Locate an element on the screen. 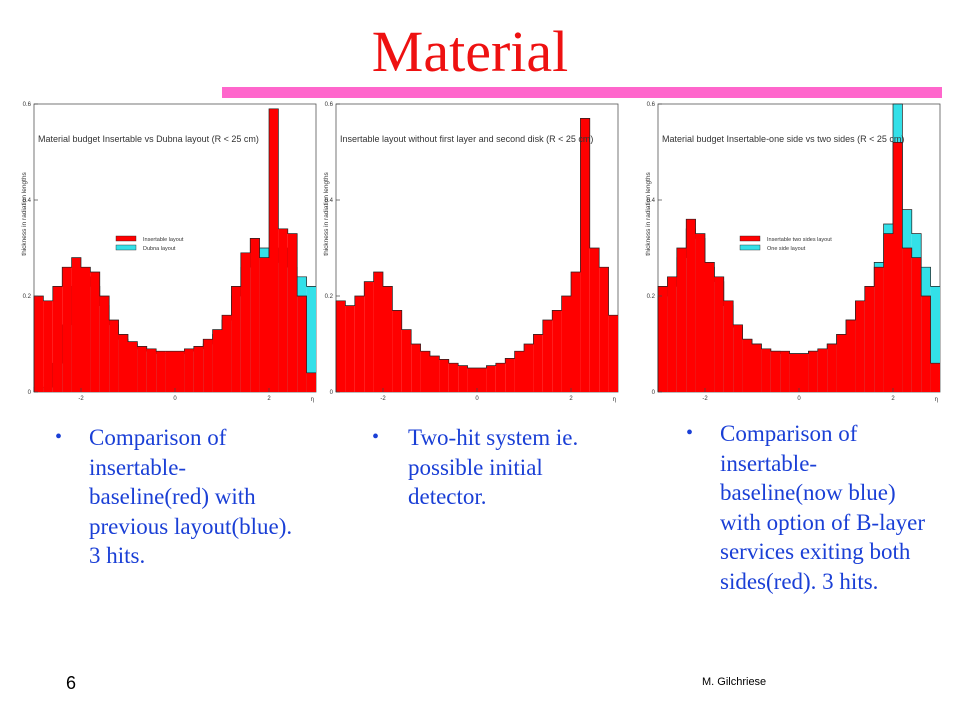 The image size is (960, 720). x-tick-label: 0 is located at coordinates (175, 399).